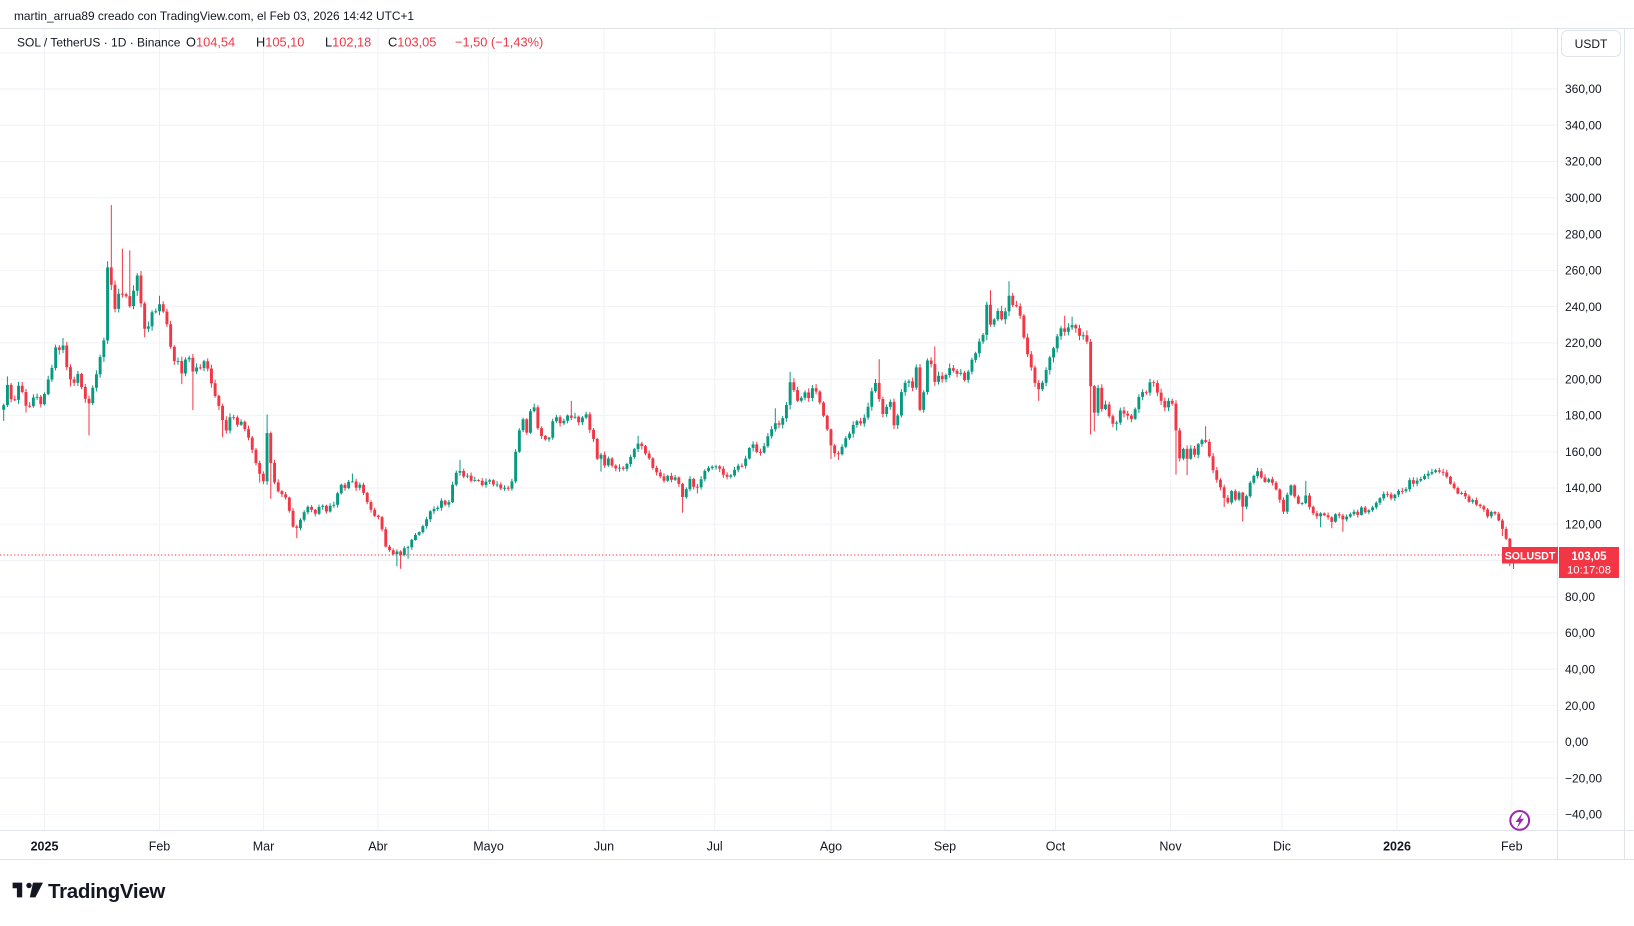 This screenshot has height=926, width=1634. I want to click on svg-text: SOLUSDT, so click(1530, 557).